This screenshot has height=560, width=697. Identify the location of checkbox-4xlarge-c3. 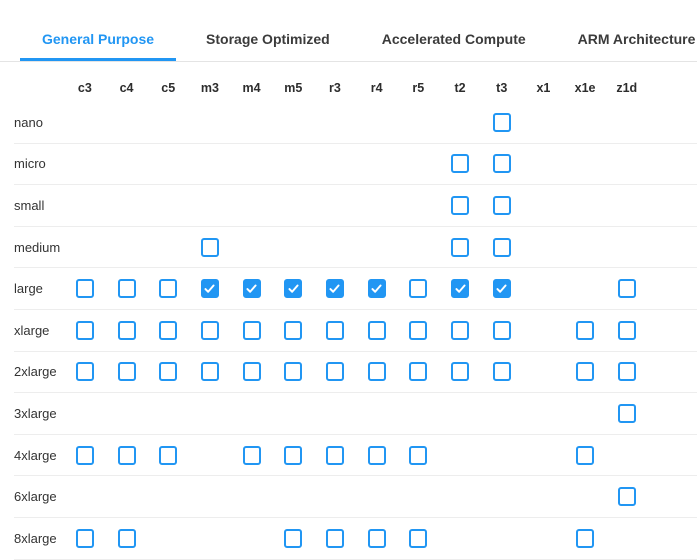
(84, 455).